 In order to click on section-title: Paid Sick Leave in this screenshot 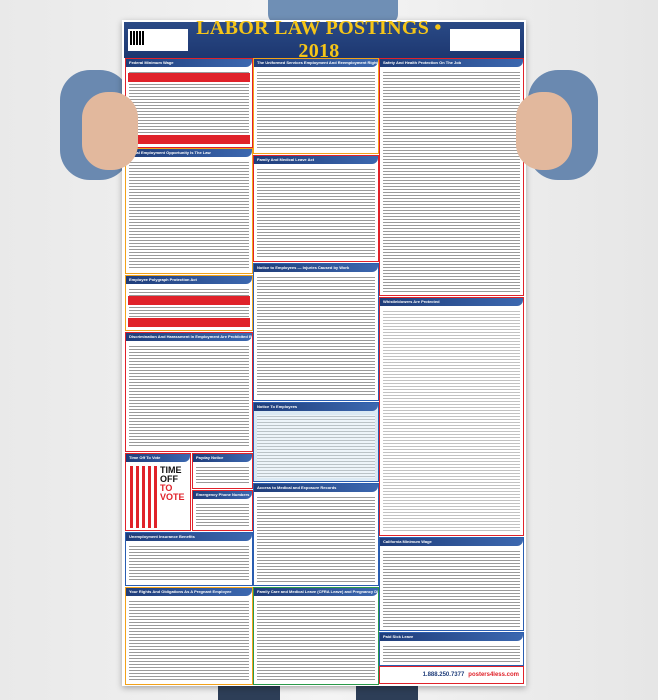, I will do `click(451, 637)`.